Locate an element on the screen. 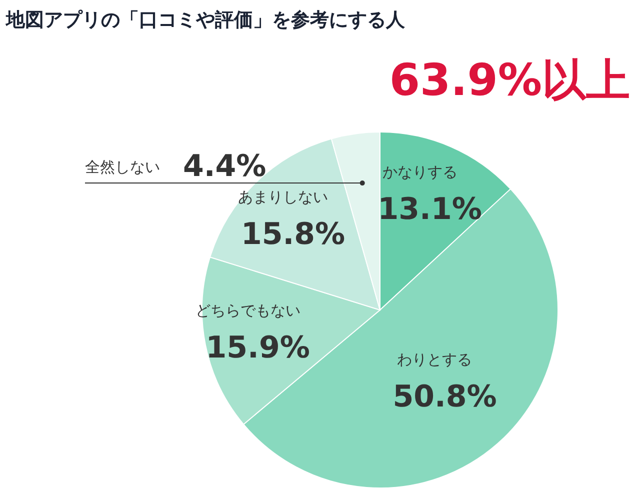  slice-label: かなりする is located at coordinates (420, 171).